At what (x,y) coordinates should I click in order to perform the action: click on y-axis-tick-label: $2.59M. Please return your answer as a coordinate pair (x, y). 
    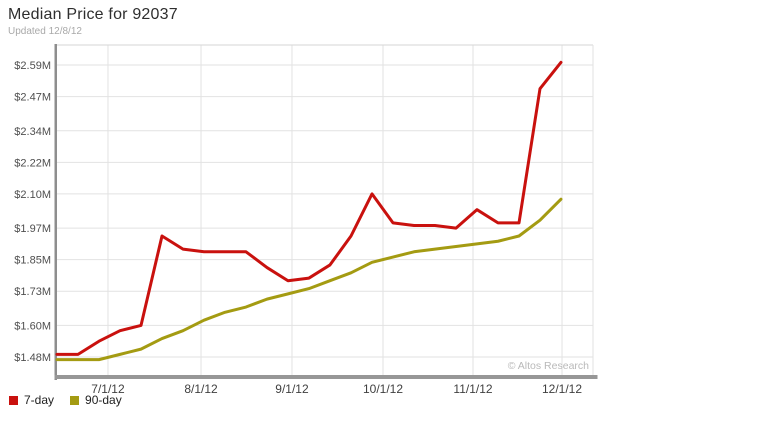
    Looking at the image, I should click on (32, 66).